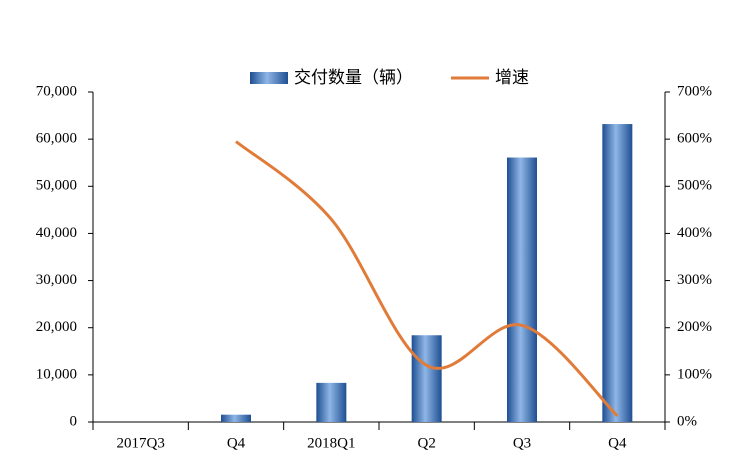  Describe the element at coordinates (56, 139) in the screenshot. I see `y-tick-label: 60,000` at that location.